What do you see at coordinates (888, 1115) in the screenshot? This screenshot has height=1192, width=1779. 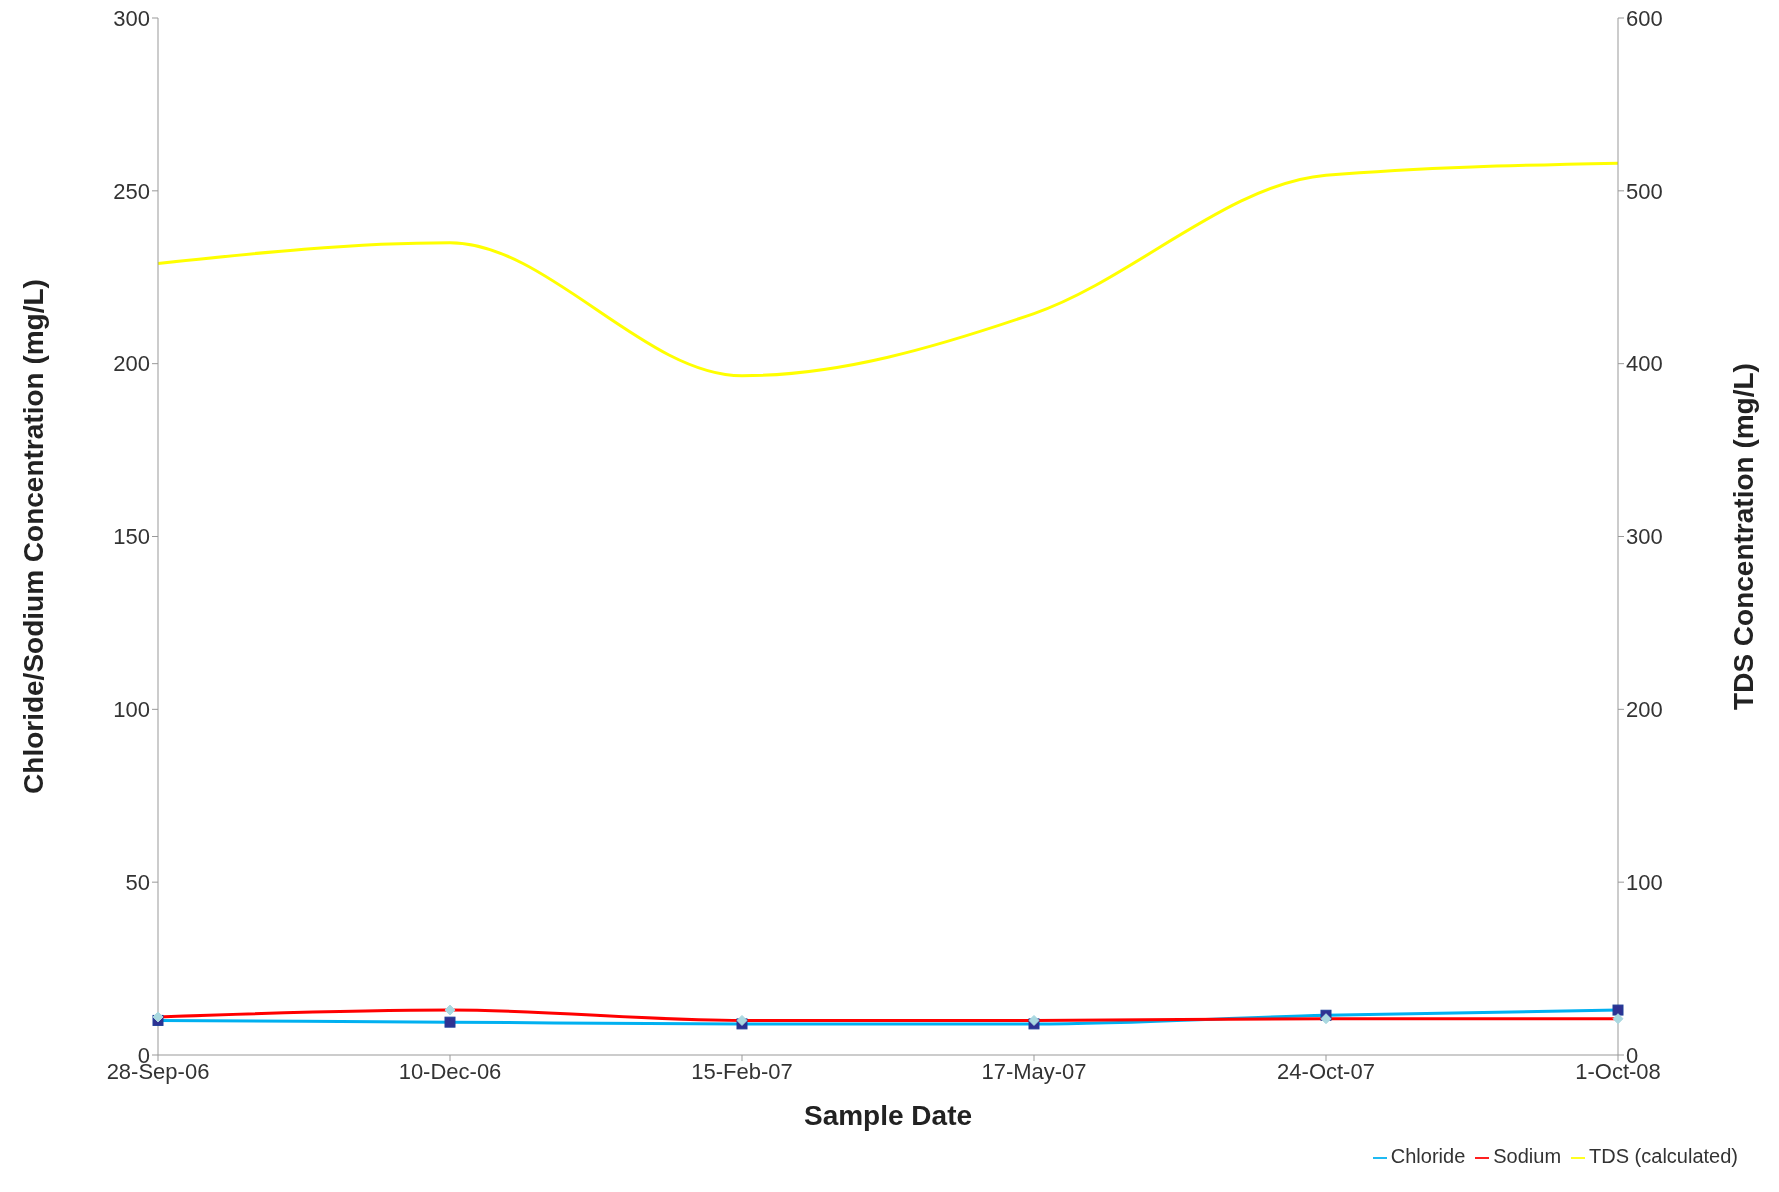 I see `x-axis-title: Sample Date` at bounding box center [888, 1115].